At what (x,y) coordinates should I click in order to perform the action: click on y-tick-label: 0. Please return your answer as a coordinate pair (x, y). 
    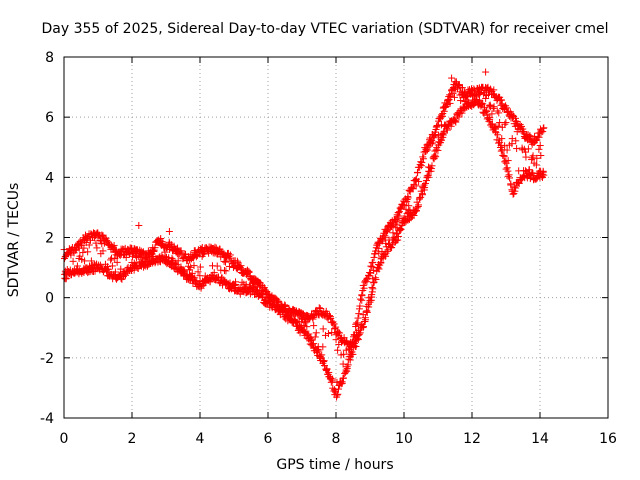
    Looking at the image, I should click on (49, 299).